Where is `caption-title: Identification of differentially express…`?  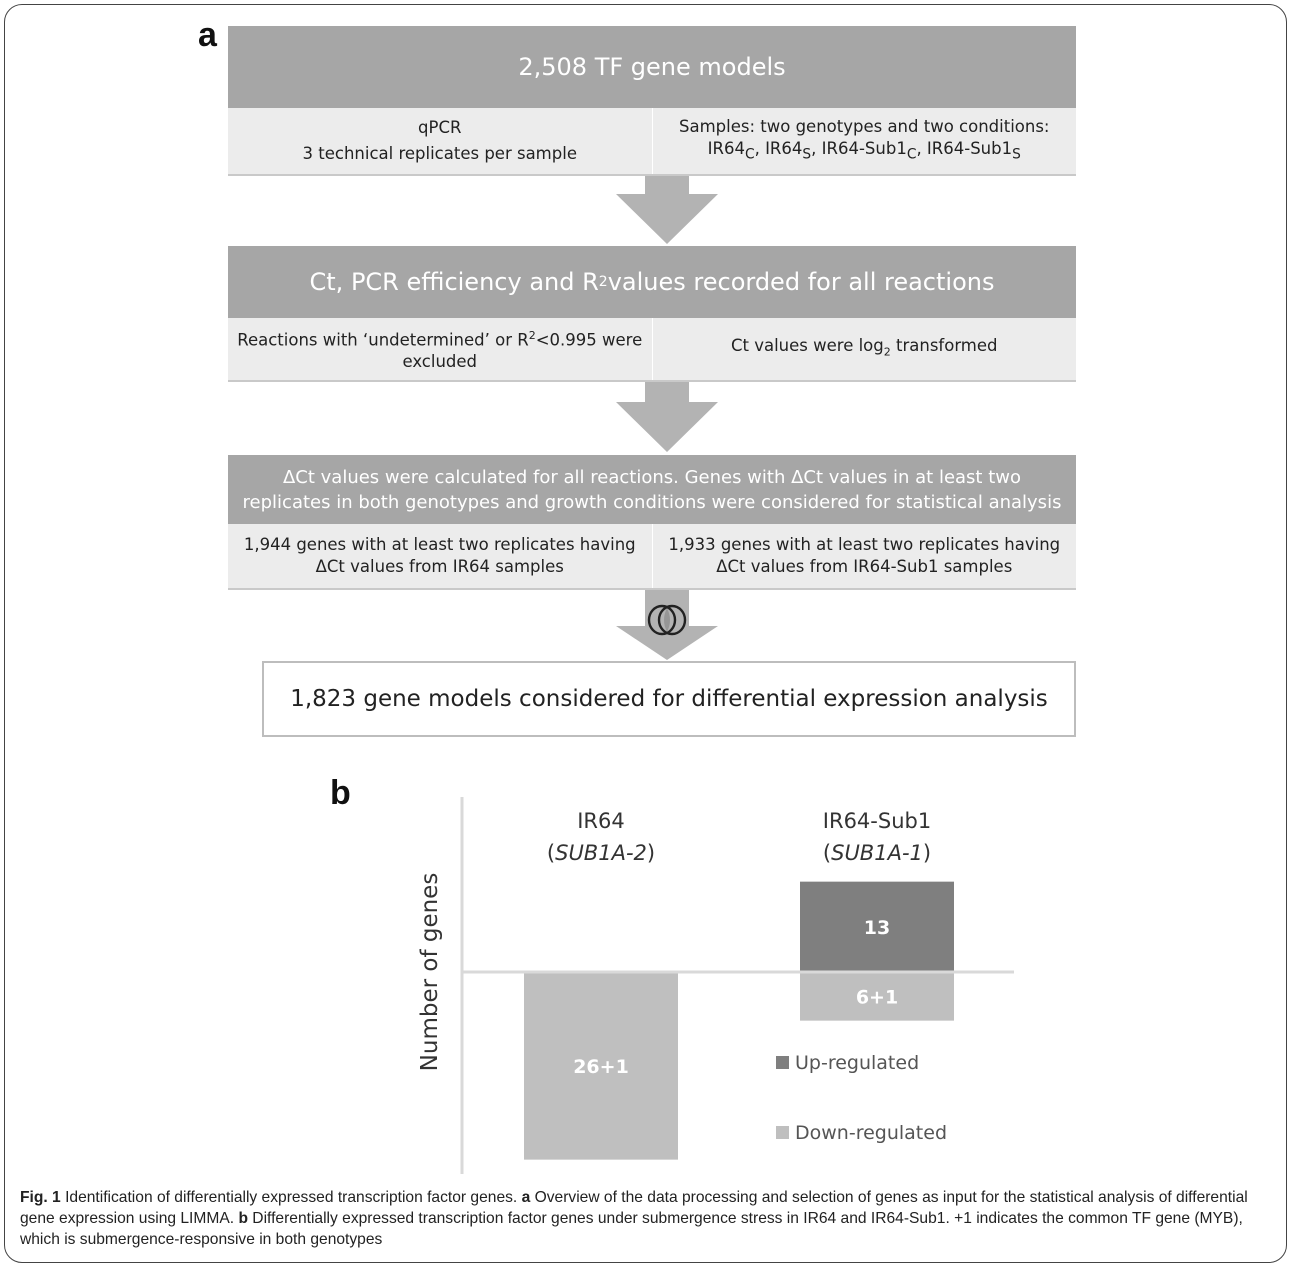 caption-title: Identification of differentially express… is located at coordinates (291, 1197).